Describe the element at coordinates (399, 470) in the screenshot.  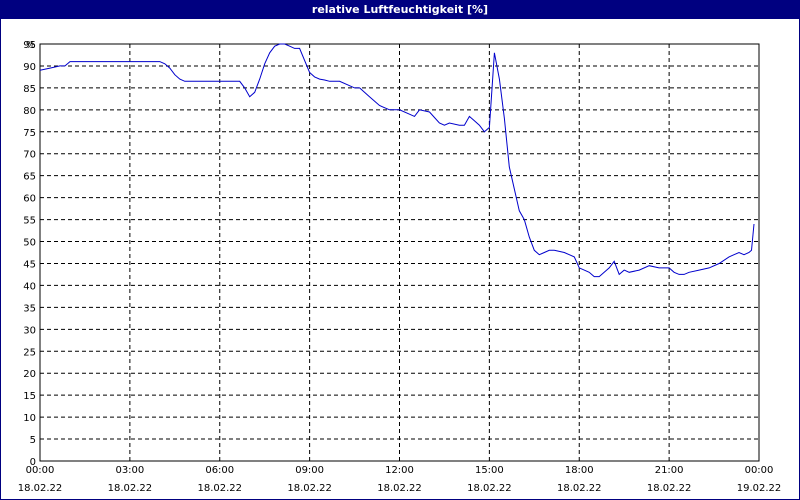
I see `x-tick-time-label: 12:00` at that location.